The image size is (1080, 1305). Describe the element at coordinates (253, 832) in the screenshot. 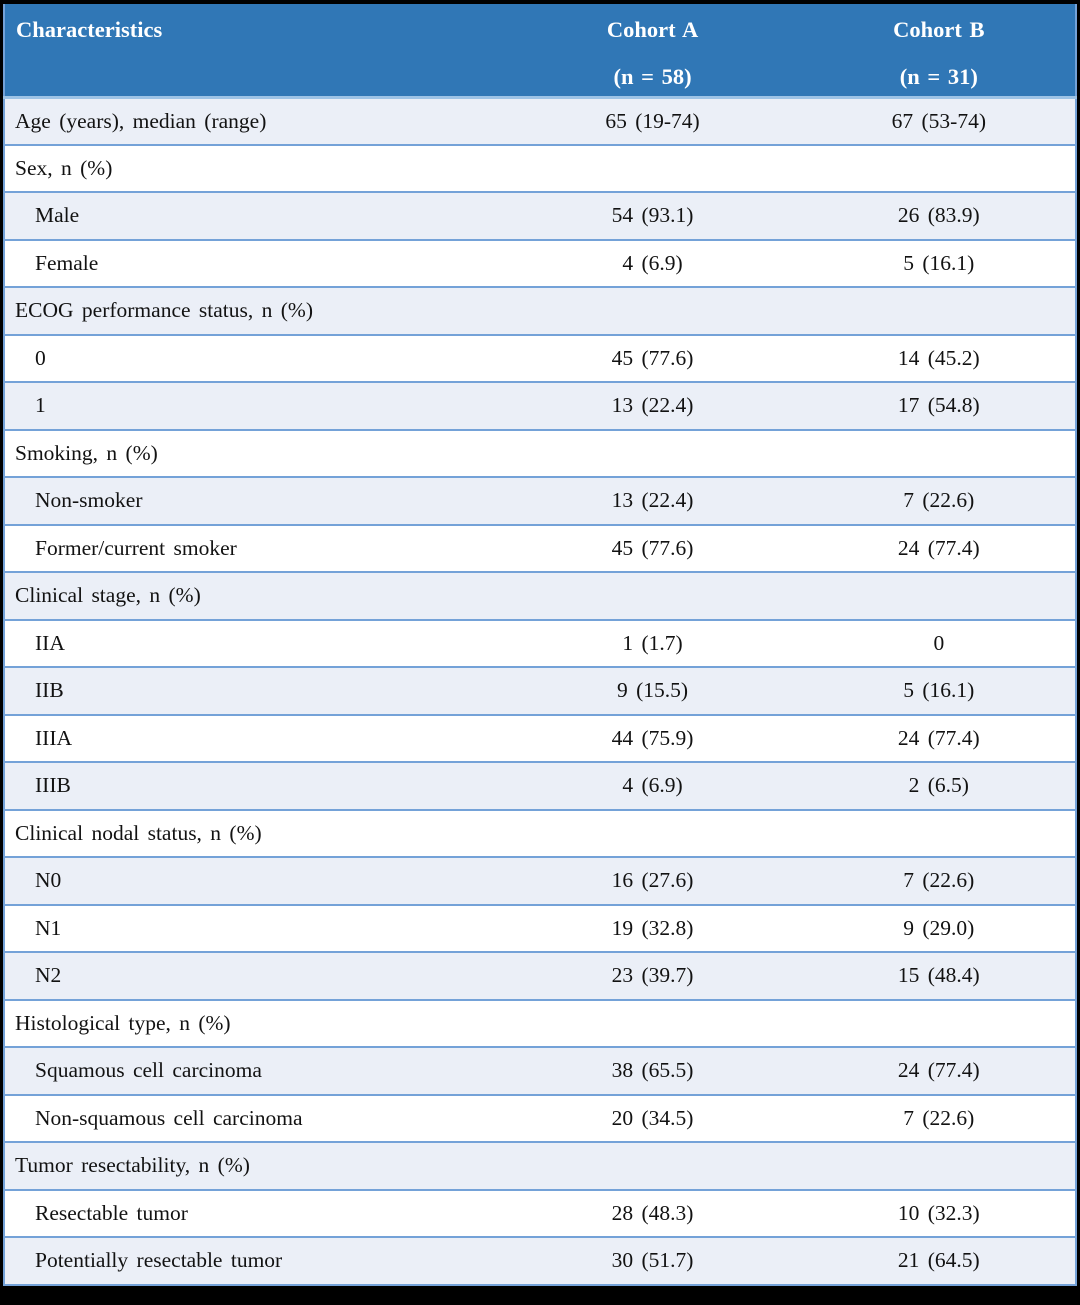

I see `row-label: Clinical nodal status, n (%)` at that location.